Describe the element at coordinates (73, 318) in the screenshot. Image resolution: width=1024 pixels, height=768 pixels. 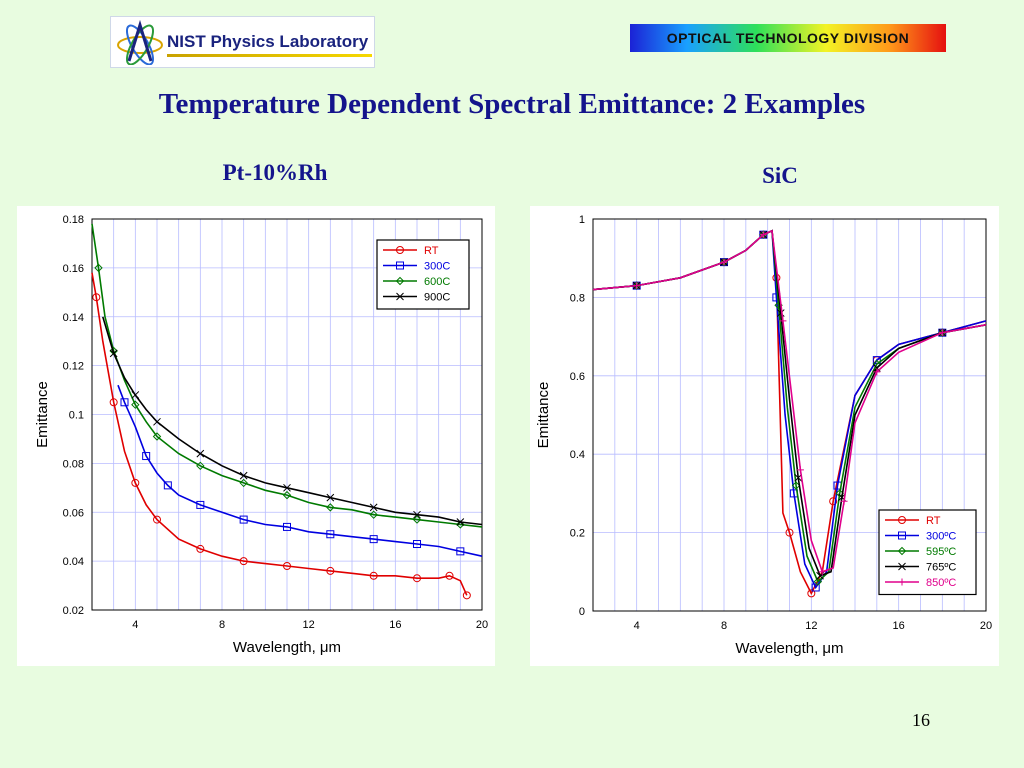
I see `y-tick-label: 0.14` at that location.